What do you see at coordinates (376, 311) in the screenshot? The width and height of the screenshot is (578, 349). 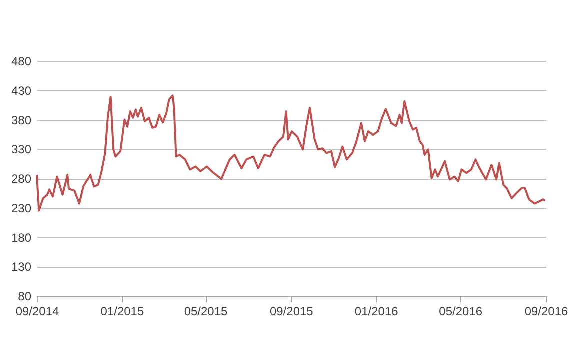 I see `x-tick-label: 01/2016` at bounding box center [376, 311].